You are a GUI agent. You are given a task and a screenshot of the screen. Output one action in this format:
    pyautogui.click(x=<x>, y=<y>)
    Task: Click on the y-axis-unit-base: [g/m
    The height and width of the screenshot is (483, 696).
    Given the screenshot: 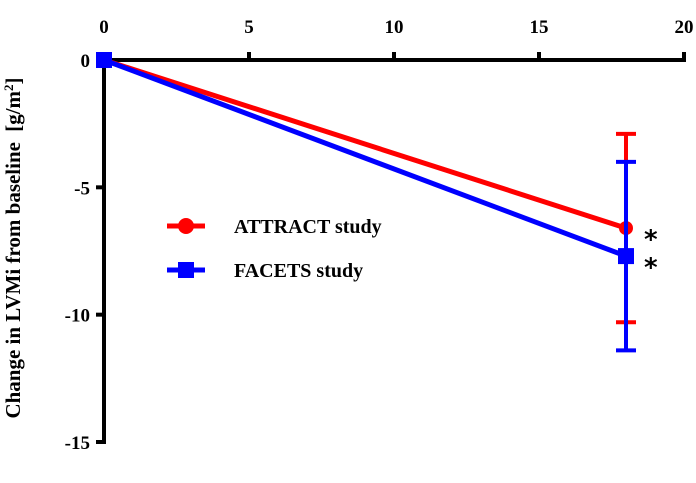 What is the action you would take?
    pyautogui.click(x=13, y=110)
    